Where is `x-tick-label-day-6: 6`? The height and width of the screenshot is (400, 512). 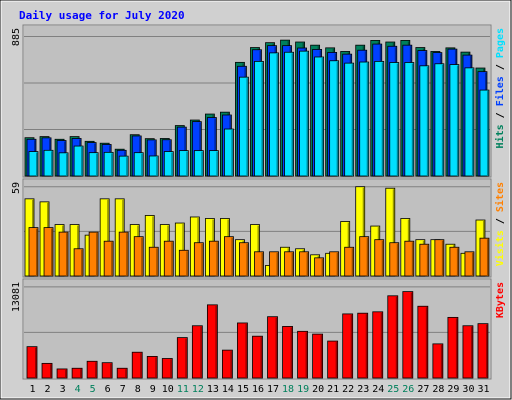 x-tick-label-day-6: 6 is located at coordinates (108, 389).